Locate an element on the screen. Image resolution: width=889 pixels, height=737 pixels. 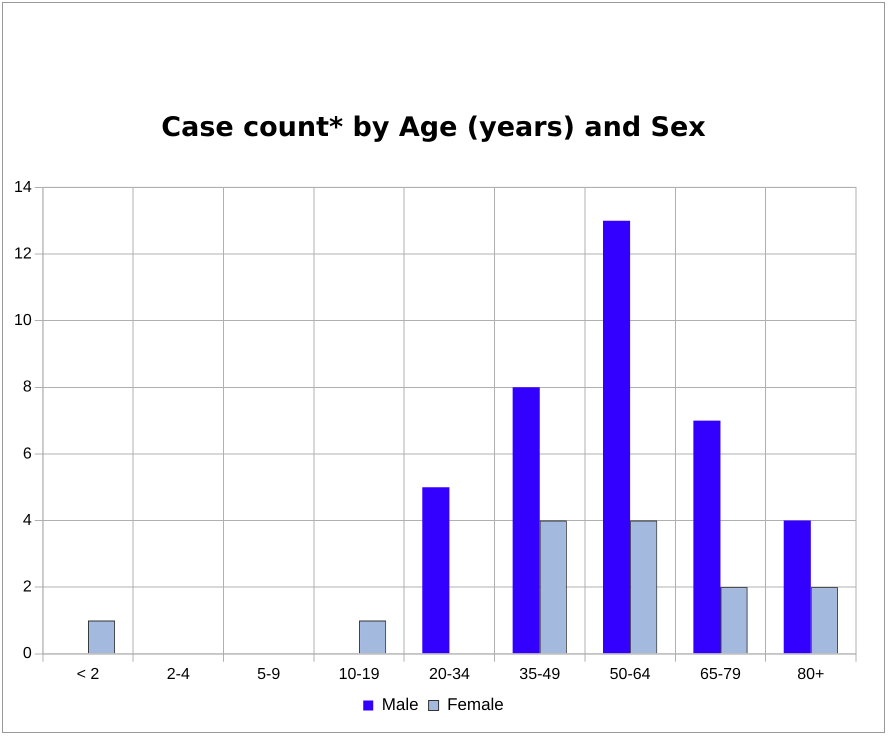
y-tick-label: 8 is located at coordinates (27, 387).